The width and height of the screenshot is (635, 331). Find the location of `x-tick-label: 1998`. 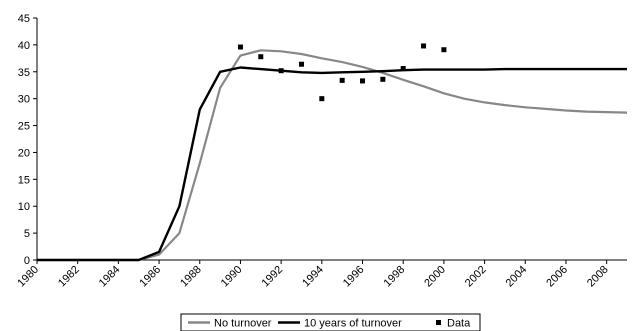

x-tick-label: 1998 is located at coordinates (395, 277).